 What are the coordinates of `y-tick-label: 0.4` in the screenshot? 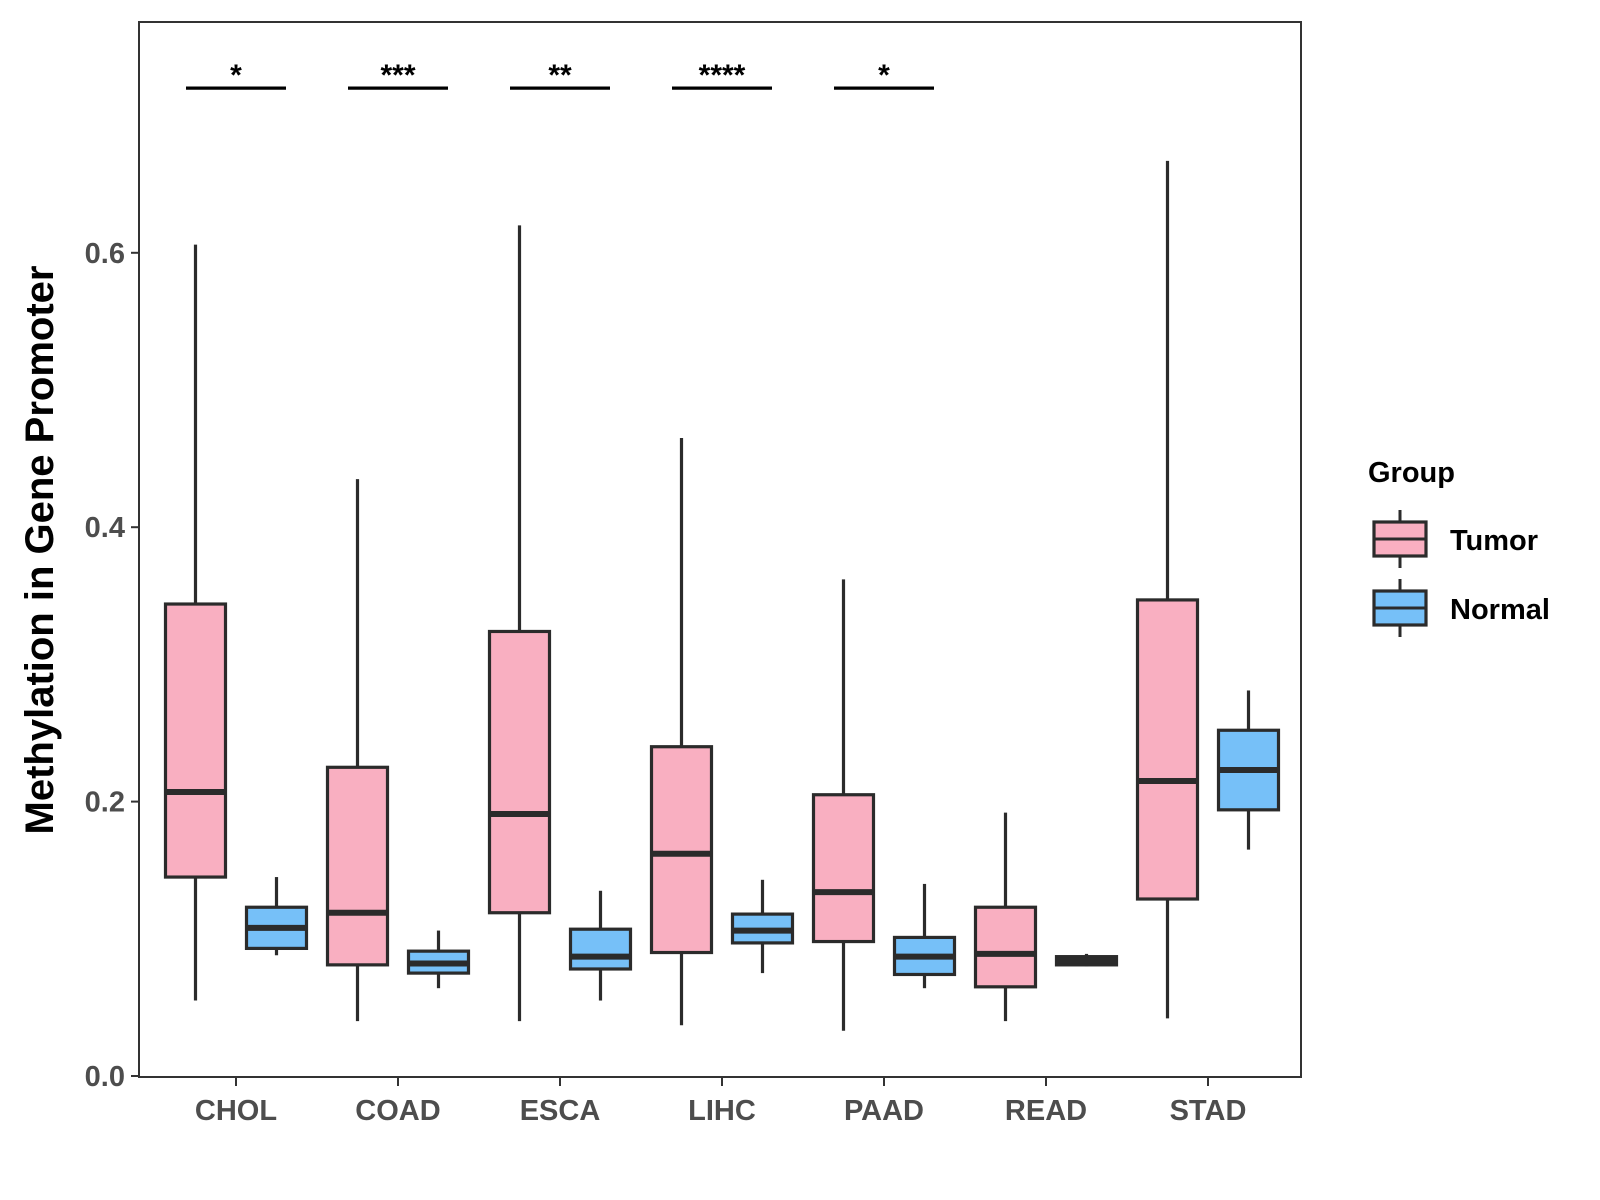 It's located at (105, 528).